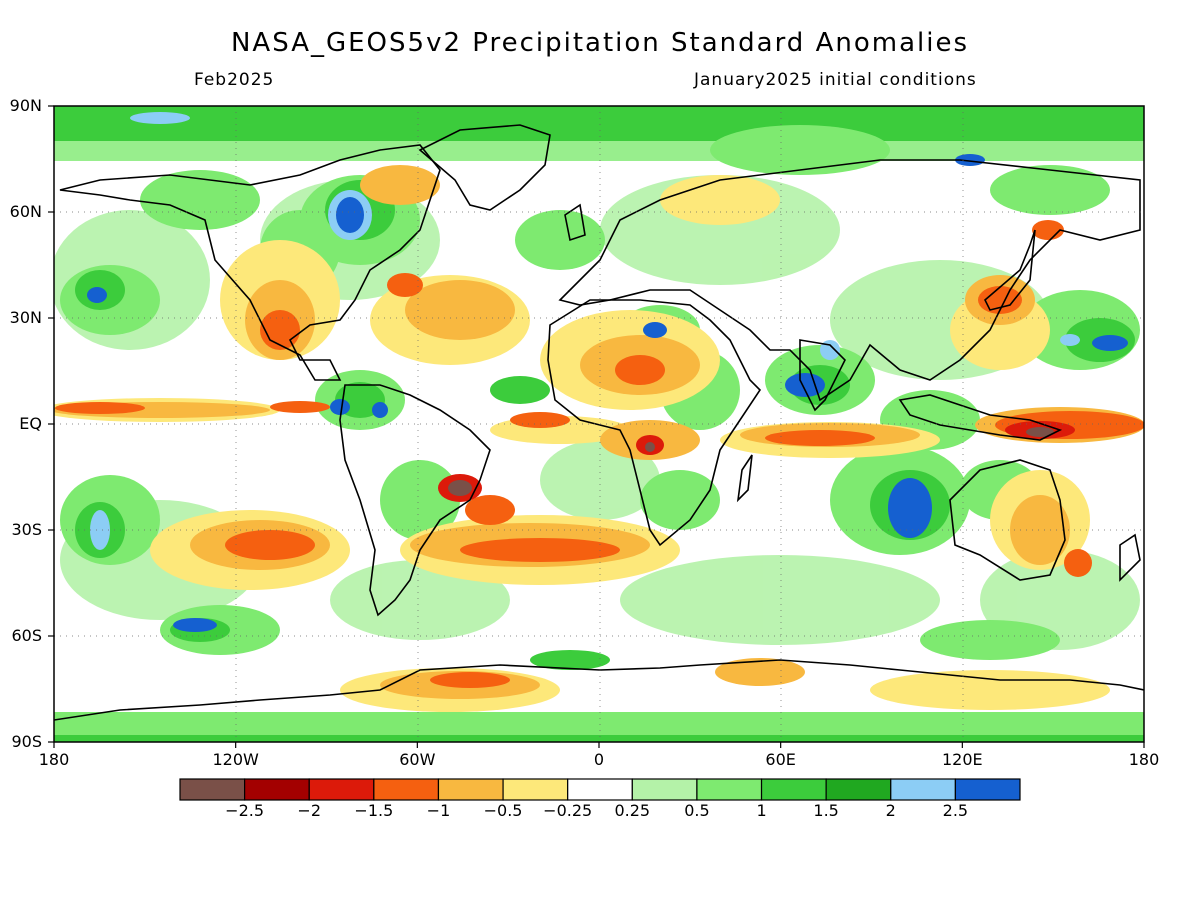  I want to click on latitude-label: 30S, so click(26, 529).